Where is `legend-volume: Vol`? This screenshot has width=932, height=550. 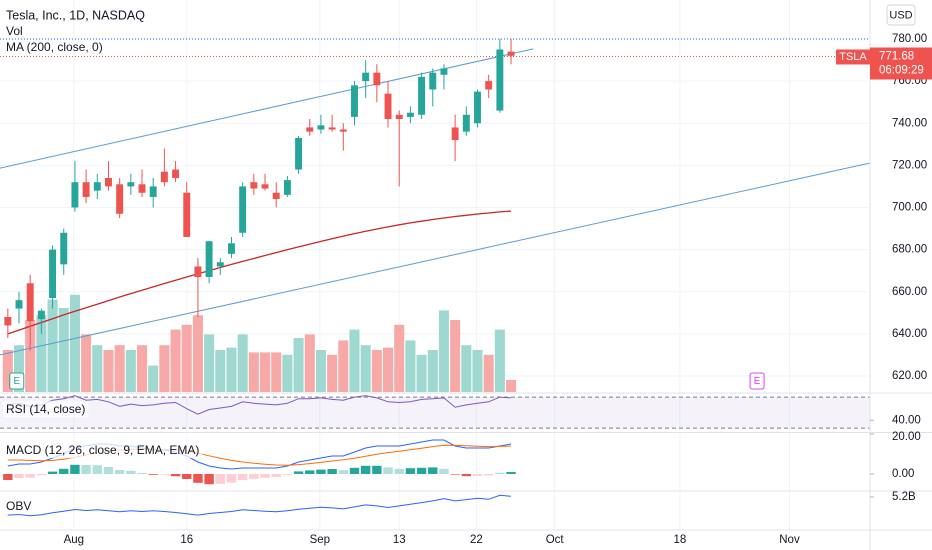 legend-volume: Vol is located at coordinates (14, 31).